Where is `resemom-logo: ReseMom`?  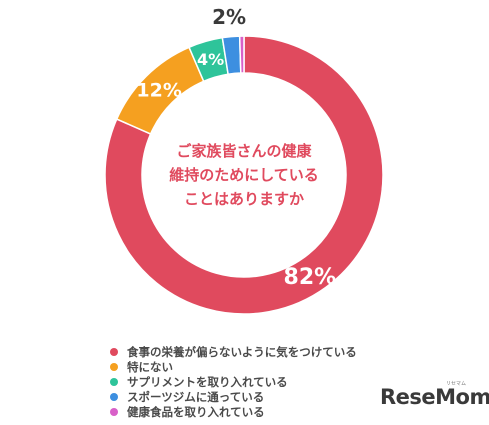
resemom-logo: ReseMom is located at coordinates (434, 397).